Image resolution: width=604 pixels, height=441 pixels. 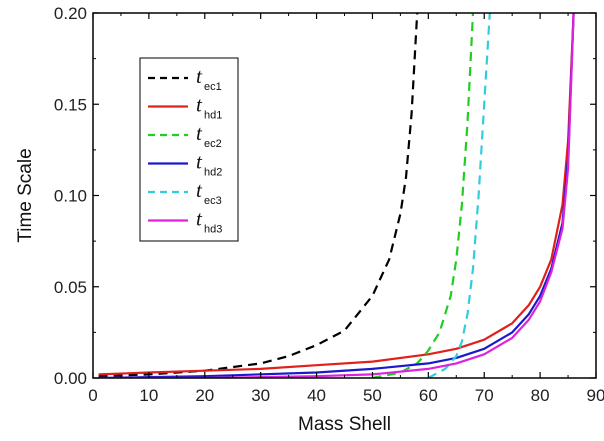 I want to click on x-tick-label: 40, so click(x=316, y=395).